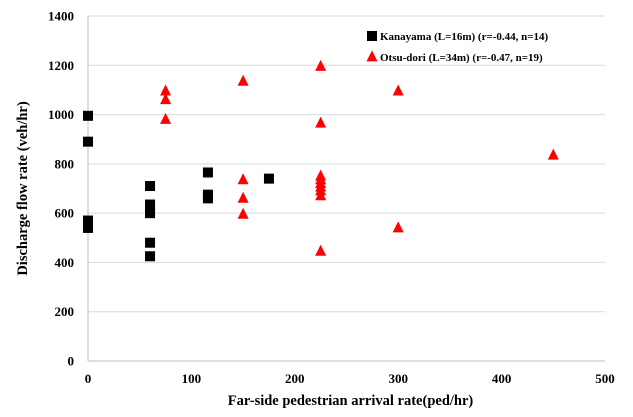 The width and height of the screenshot is (633, 417). What do you see at coordinates (23, 188) in the screenshot?
I see `y-axis-label: Discharge flow rate (veh/hr)` at bounding box center [23, 188].